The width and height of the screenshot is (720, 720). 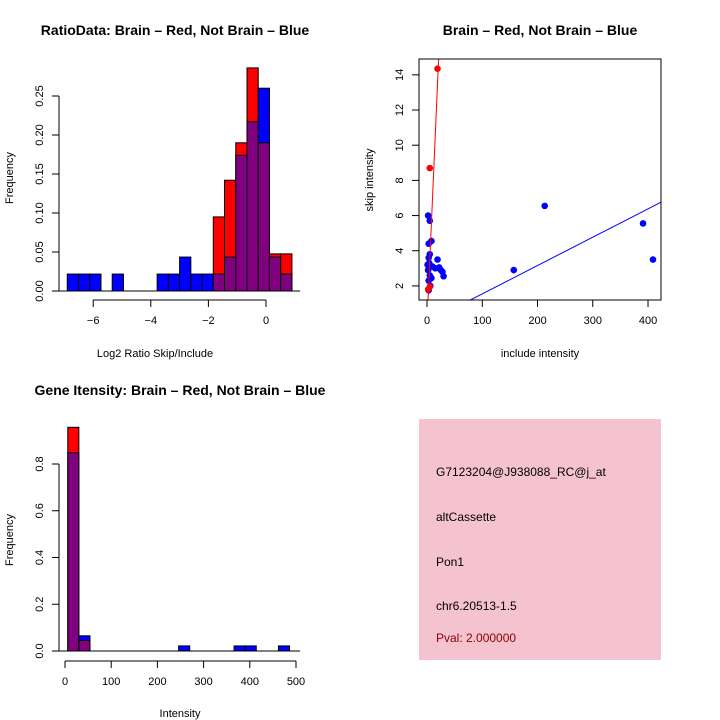 What do you see at coordinates (400, 180) in the screenshot?
I see `y-tick-label: 8` at bounding box center [400, 180].